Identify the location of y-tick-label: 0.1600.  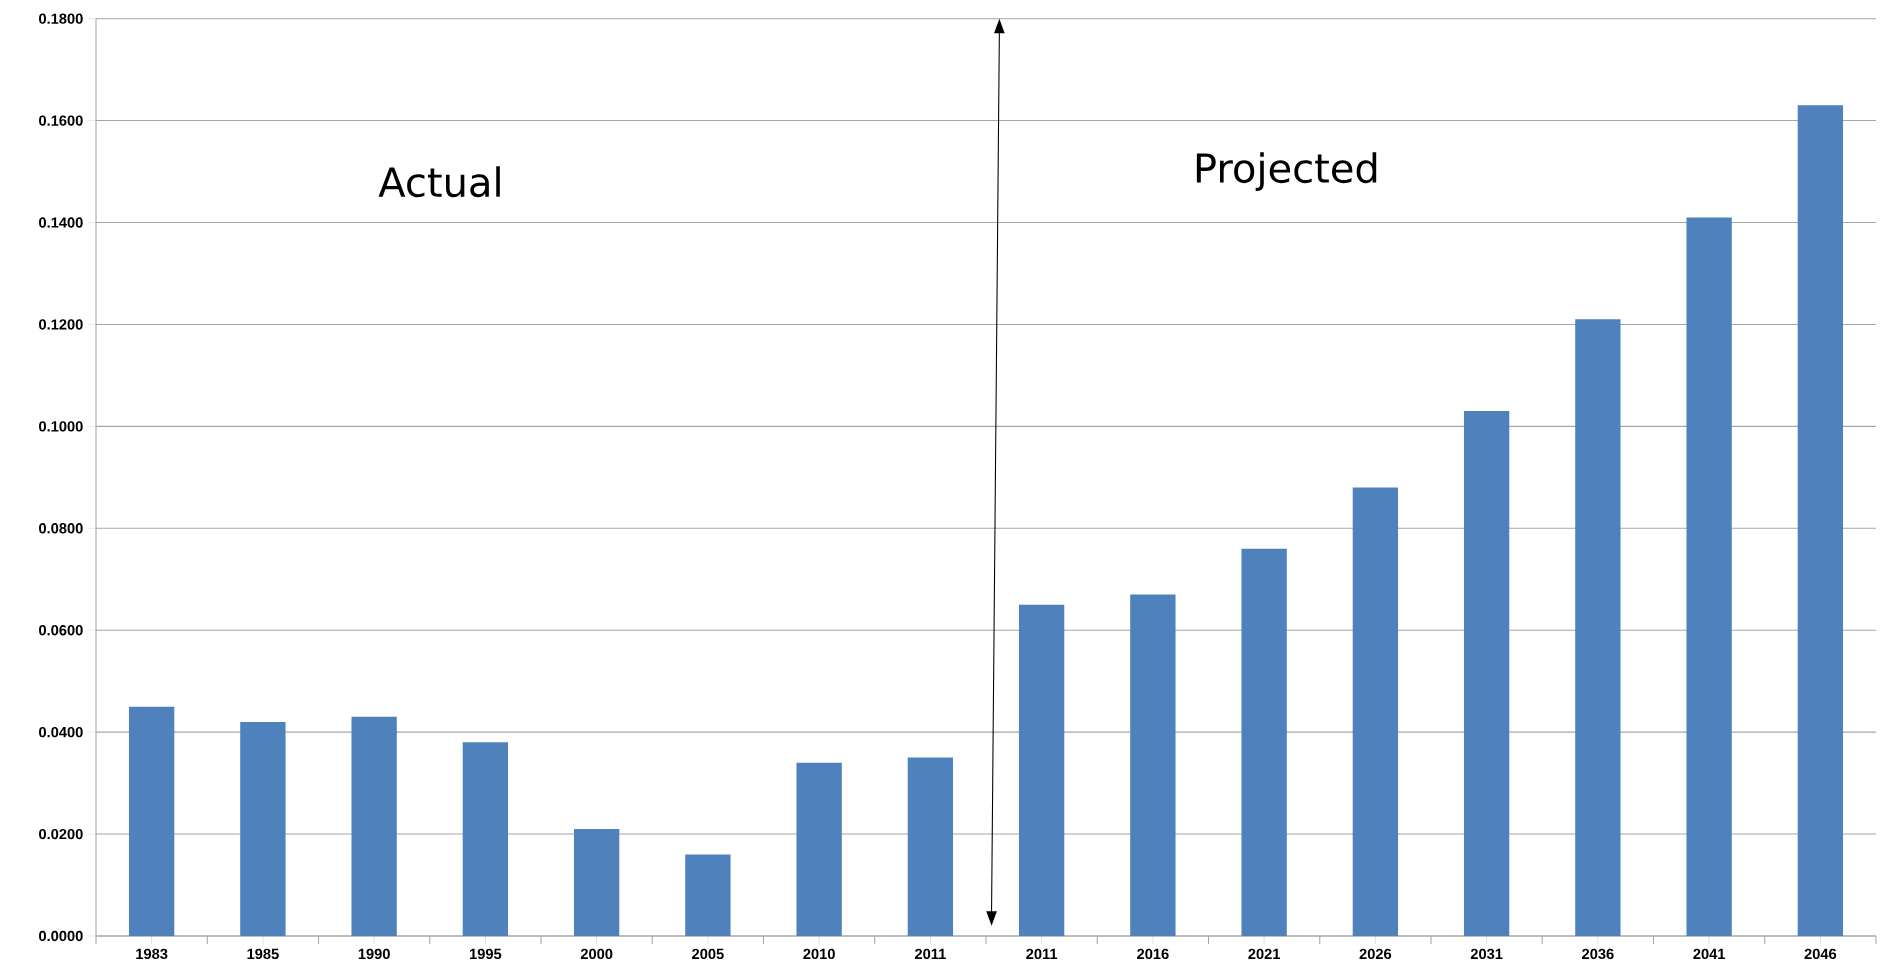
(61, 120).